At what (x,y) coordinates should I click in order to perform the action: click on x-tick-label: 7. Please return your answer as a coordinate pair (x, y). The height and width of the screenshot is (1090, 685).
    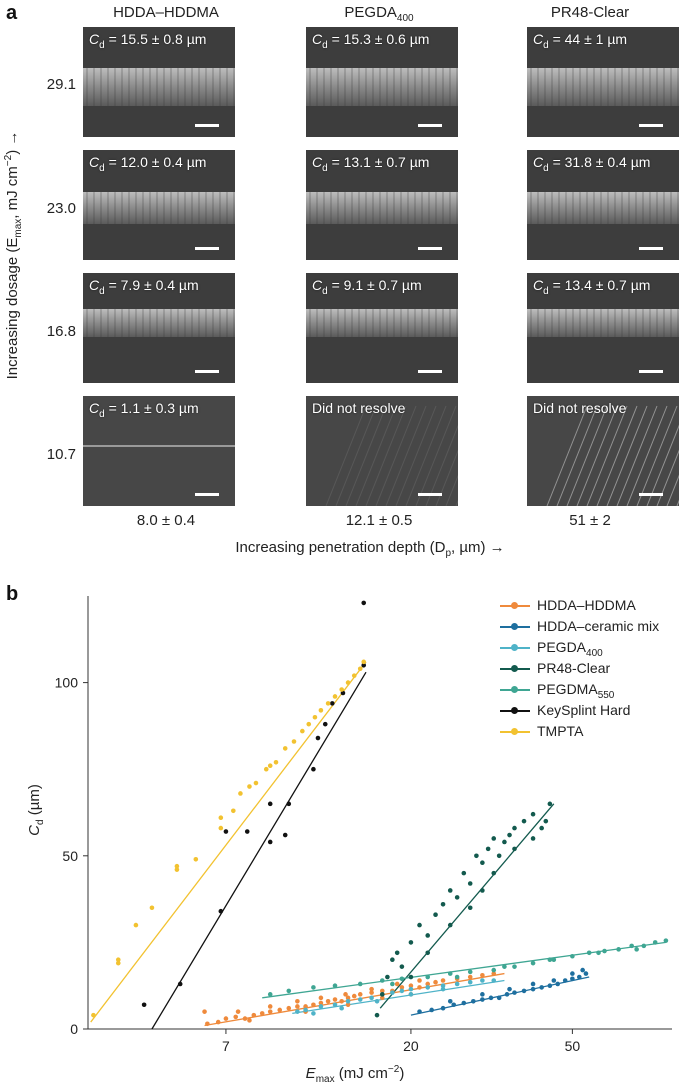
    Looking at the image, I should click on (226, 1046).